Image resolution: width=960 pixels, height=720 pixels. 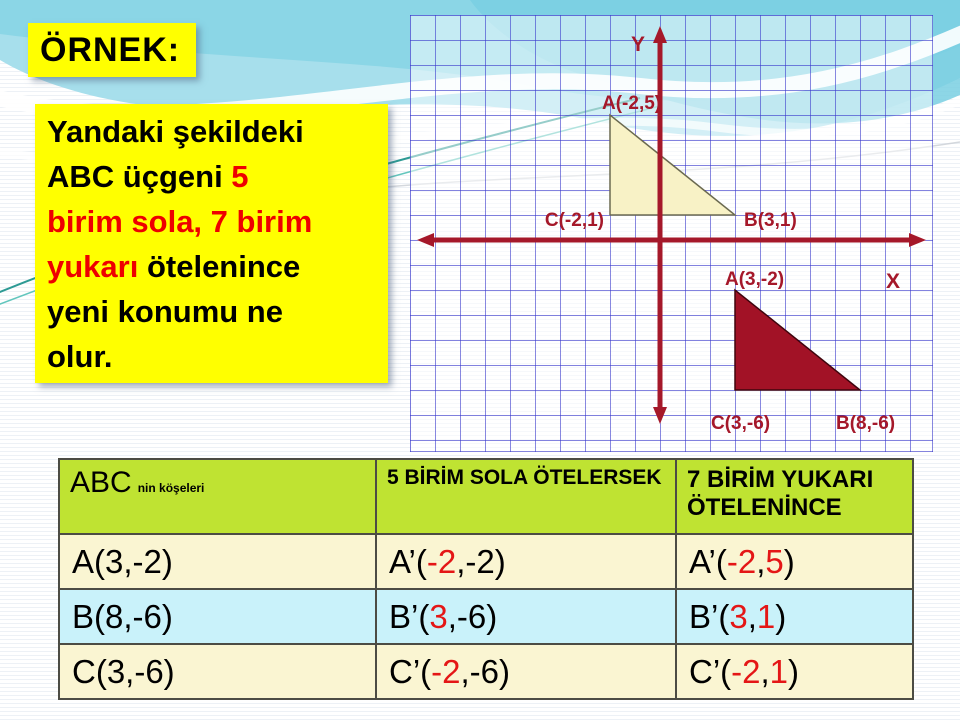 What do you see at coordinates (217, 561) in the screenshot?
I see `table-cell: A(3,-2)` at bounding box center [217, 561].